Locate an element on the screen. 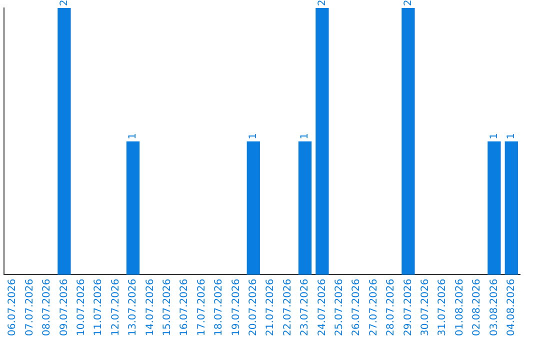 Image resolution: width=540 pixels, height=340 pixels. x-tick-label: 30.07.2026 is located at coordinates (425, 307).